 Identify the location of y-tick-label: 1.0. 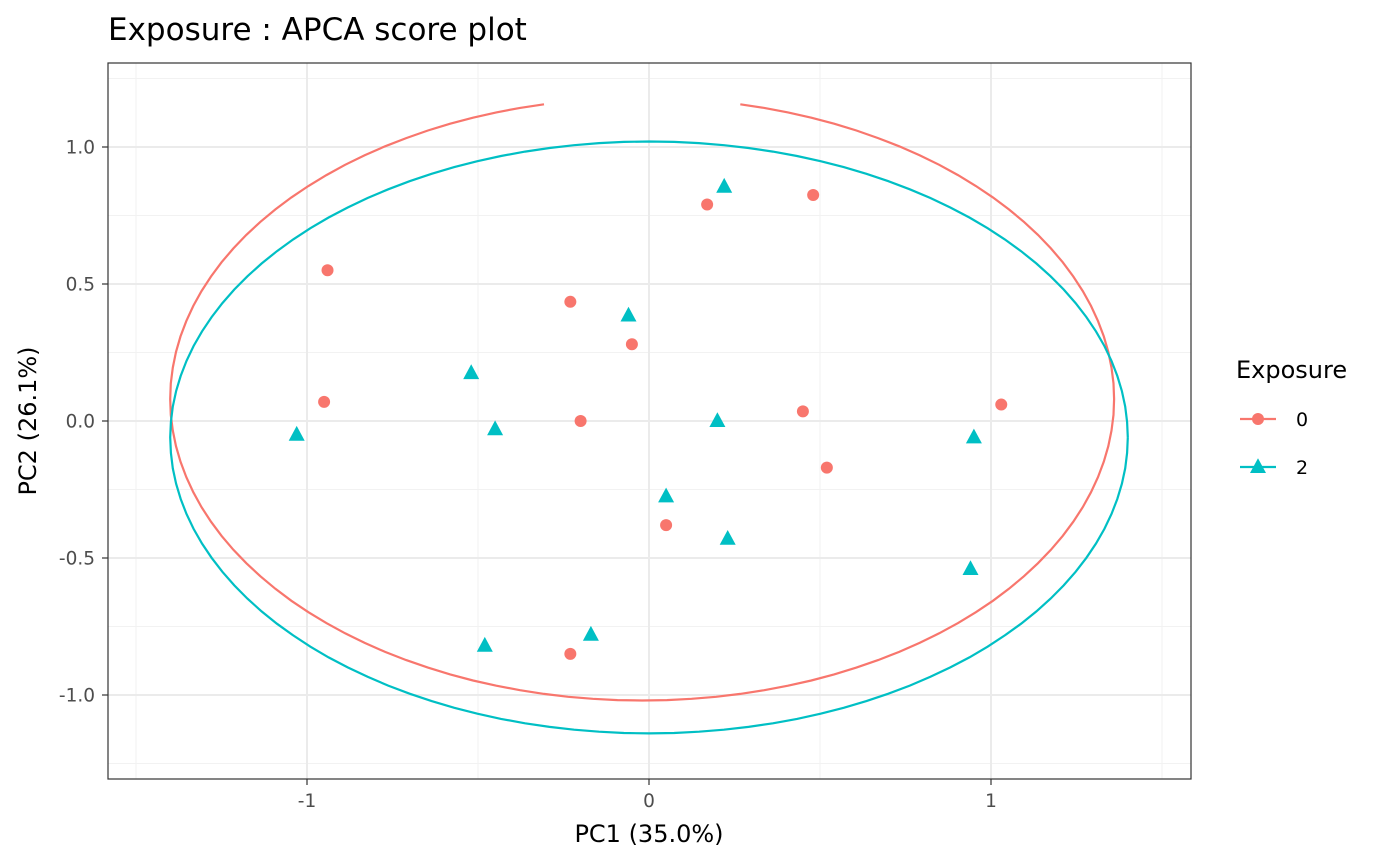
(80, 148).